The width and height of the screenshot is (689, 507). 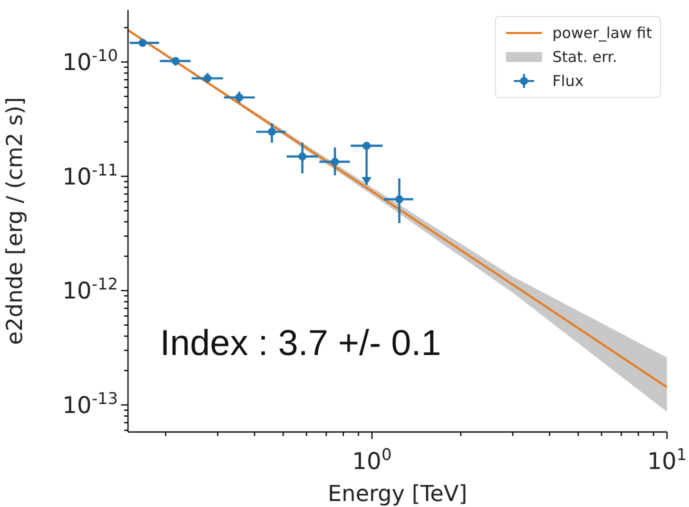 What do you see at coordinates (372, 459) in the screenshot?
I see `x-tick-label: 10$^{0}$` at bounding box center [372, 459].